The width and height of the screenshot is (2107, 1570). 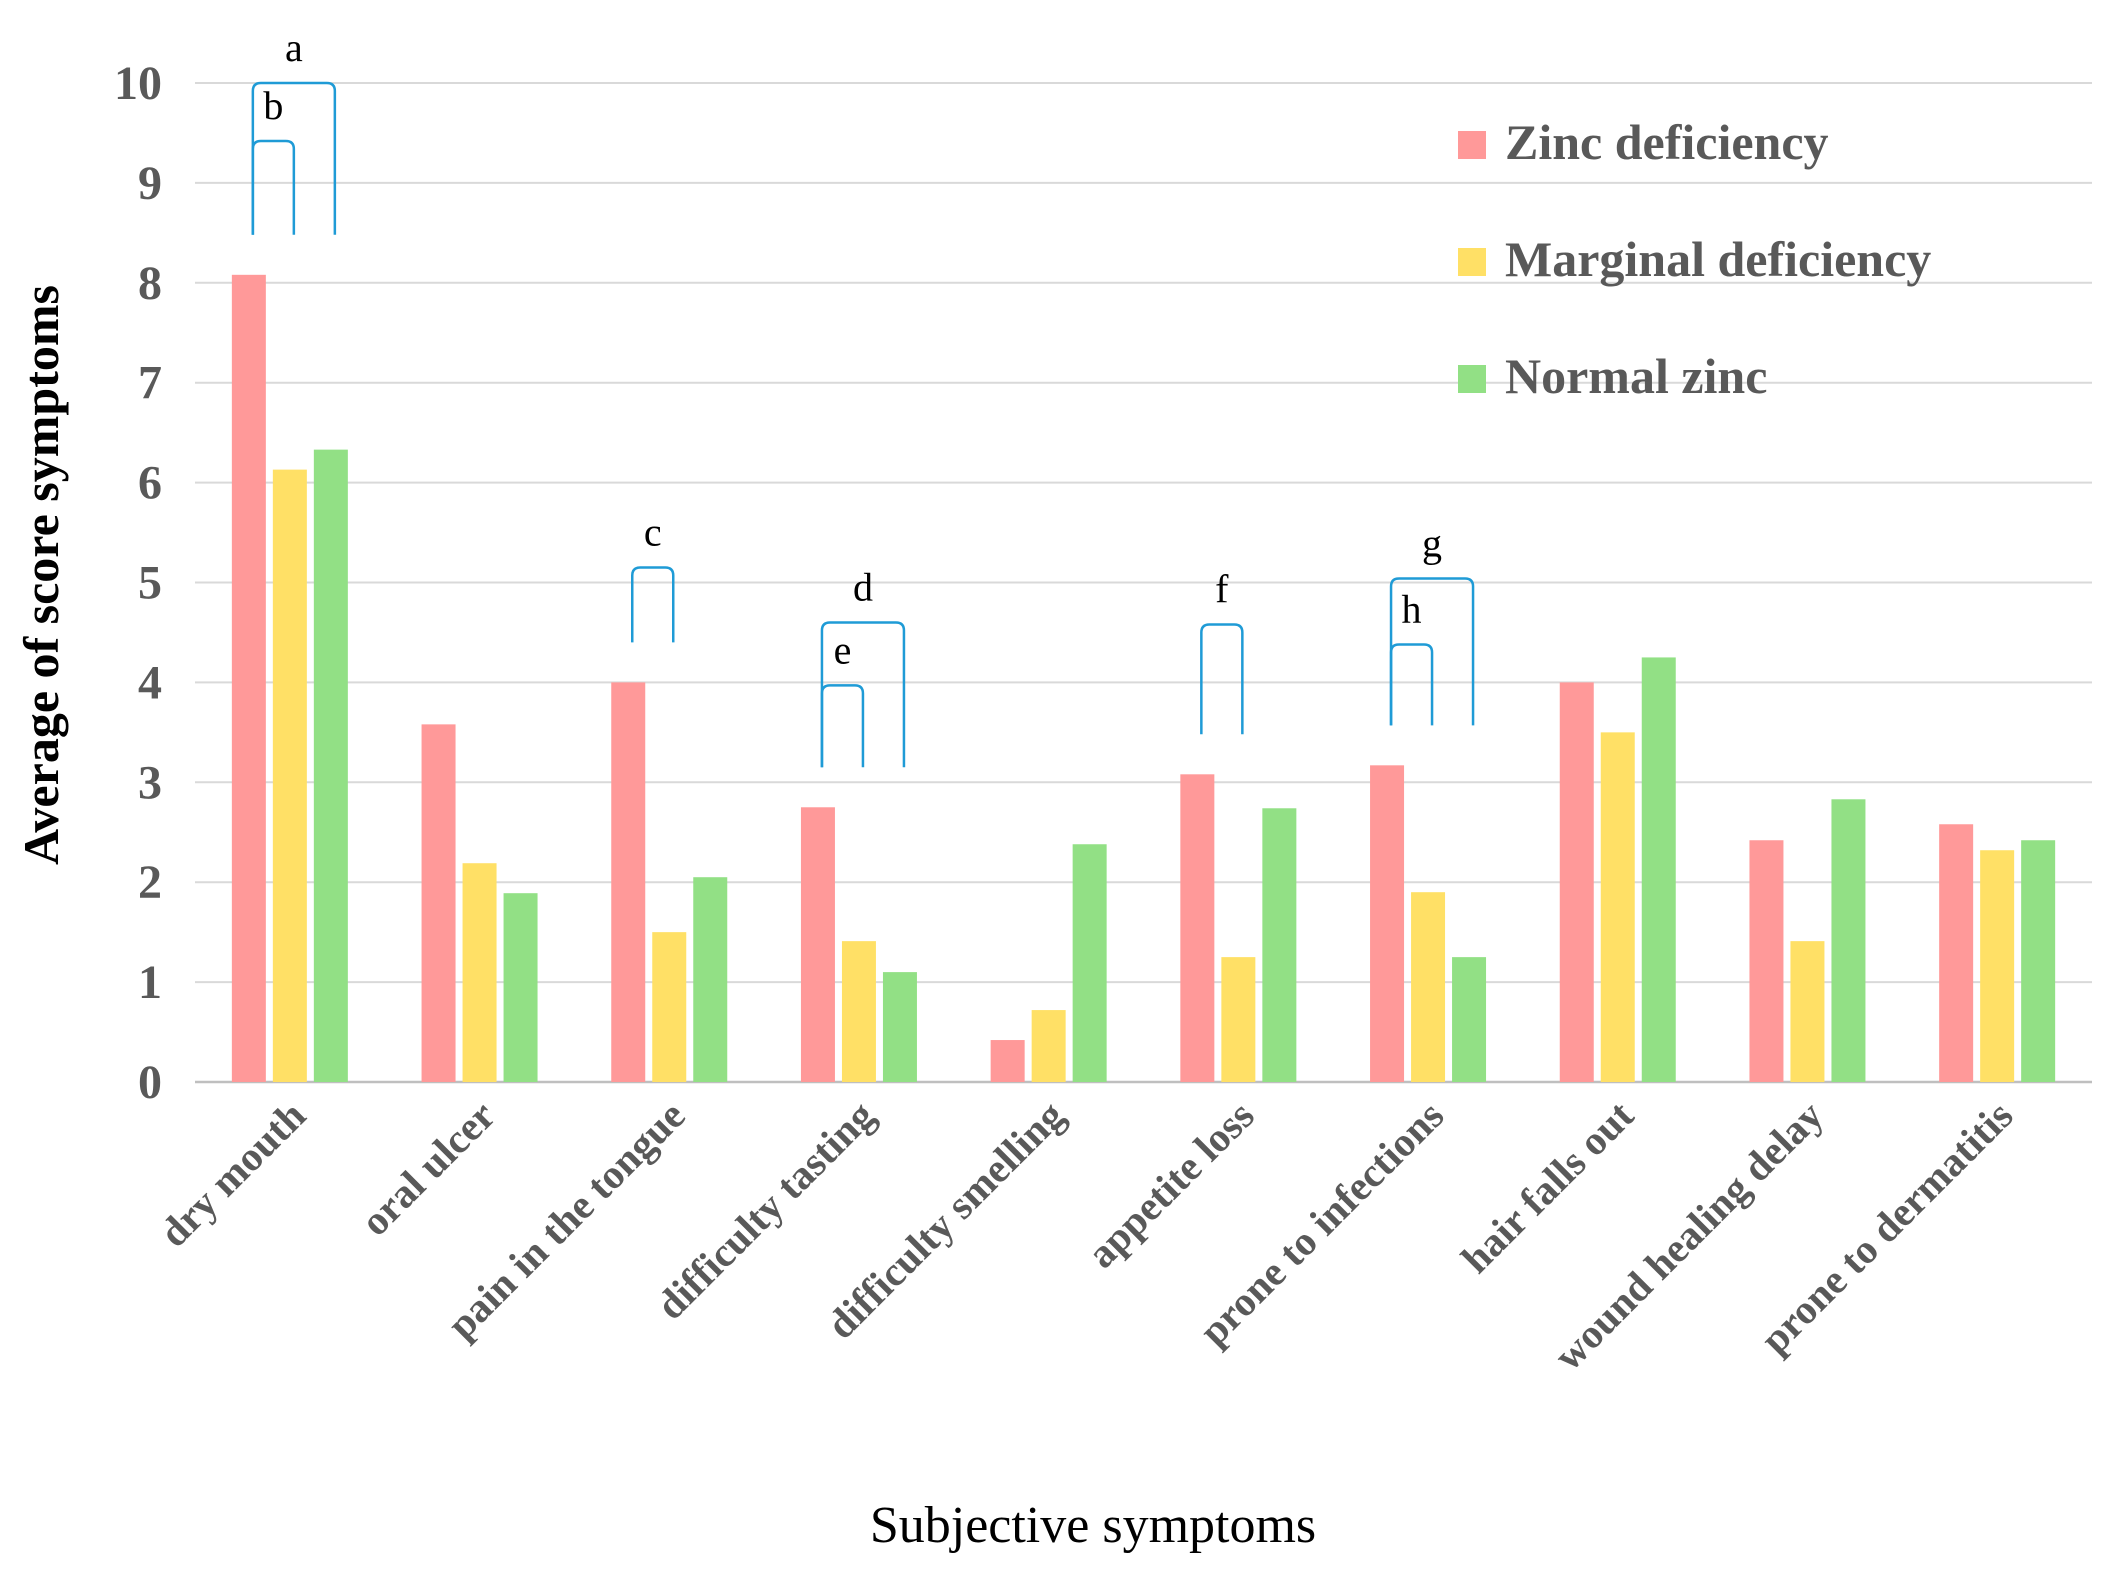 I want to click on y-tick-label: 9, so click(x=150, y=183).